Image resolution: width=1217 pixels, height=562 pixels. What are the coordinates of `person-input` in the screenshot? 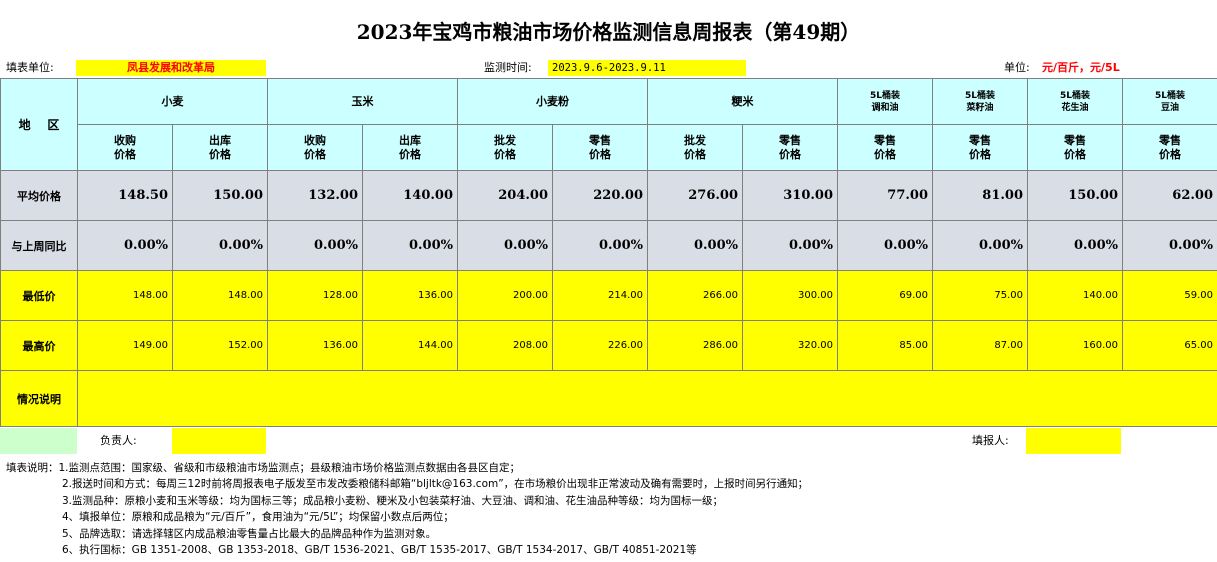 It's located at (219, 441).